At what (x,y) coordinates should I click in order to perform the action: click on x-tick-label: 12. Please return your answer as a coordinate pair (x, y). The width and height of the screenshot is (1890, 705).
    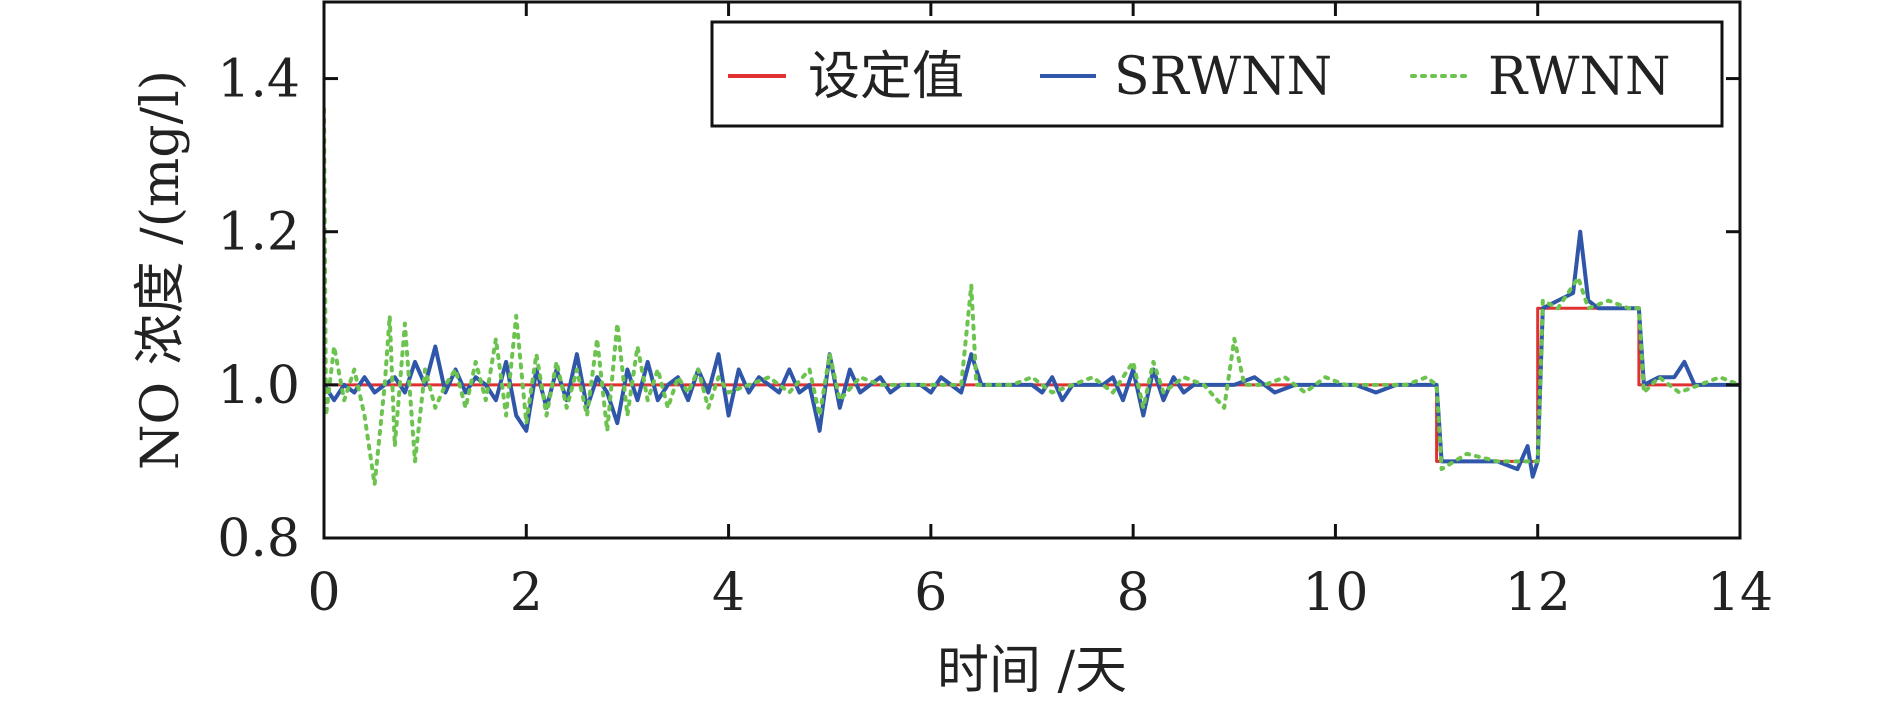
    Looking at the image, I should click on (1538, 593).